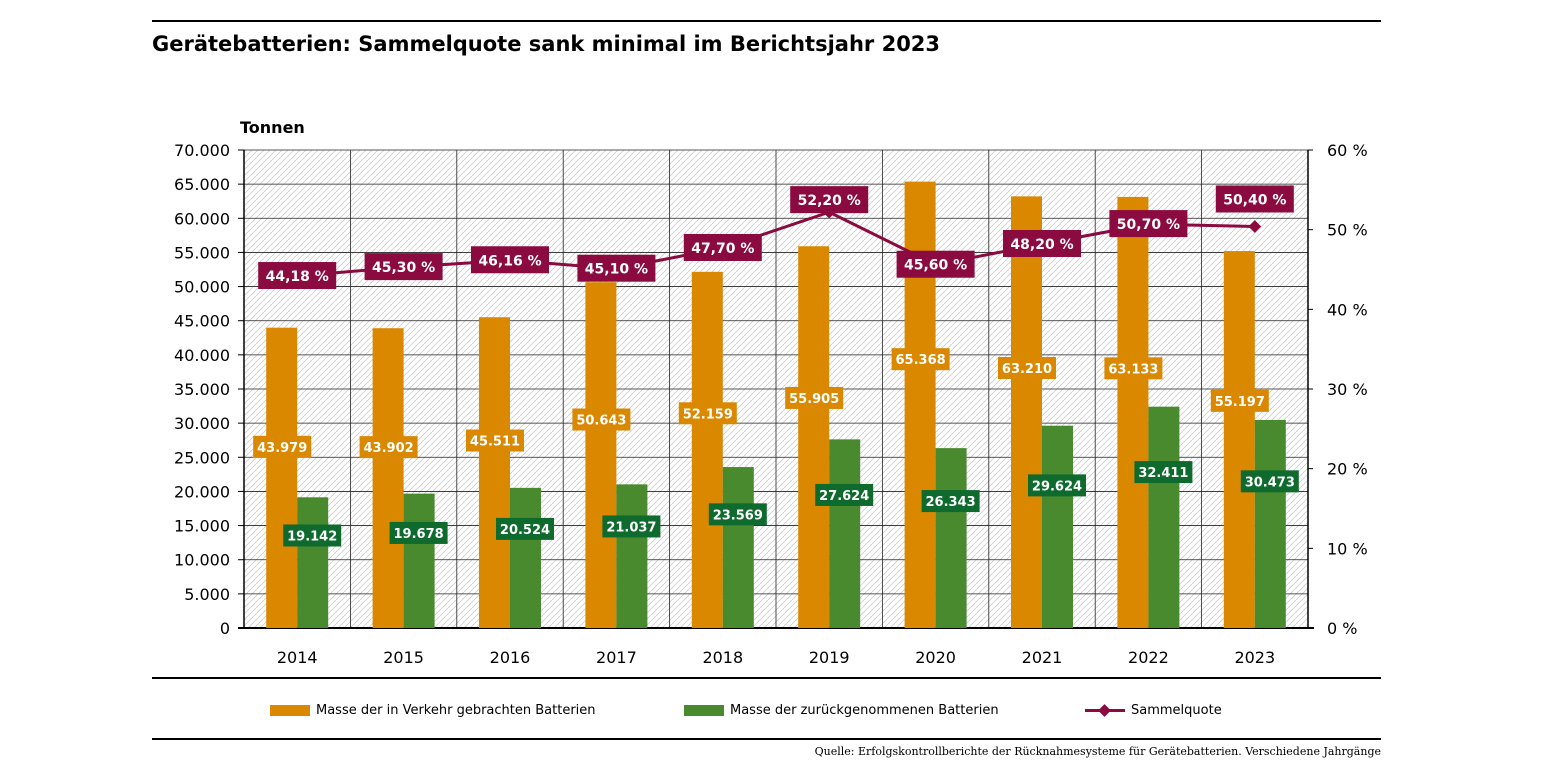 The image size is (1545, 775). What do you see at coordinates (1240, 402) in the screenshot?
I see `data-label-text: 55.197` at bounding box center [1240, 402].